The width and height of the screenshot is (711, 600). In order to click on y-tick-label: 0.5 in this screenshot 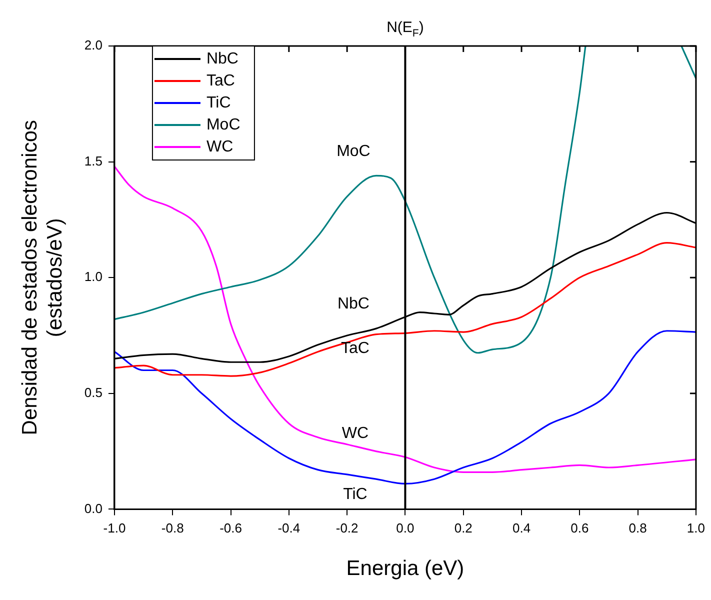, I will do `click(93, 392)`.